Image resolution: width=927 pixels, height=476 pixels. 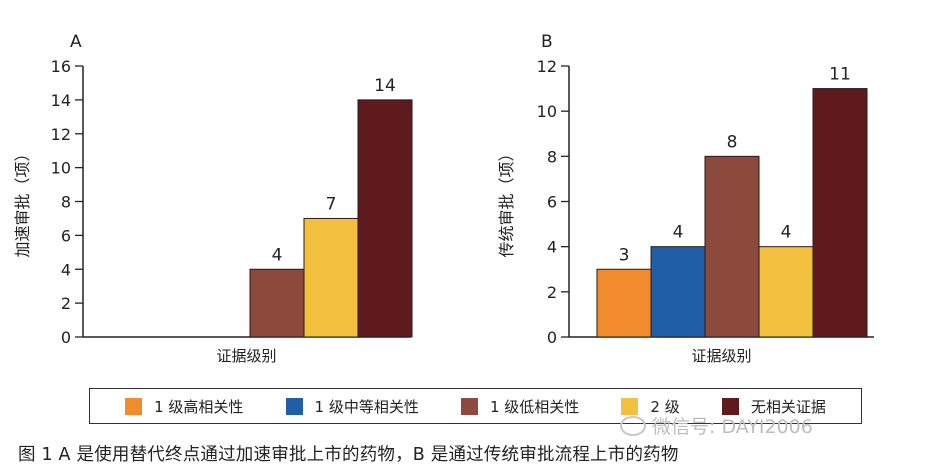 I want to click on legend-label: 1 级低相关性, so click(x=534, y=406).